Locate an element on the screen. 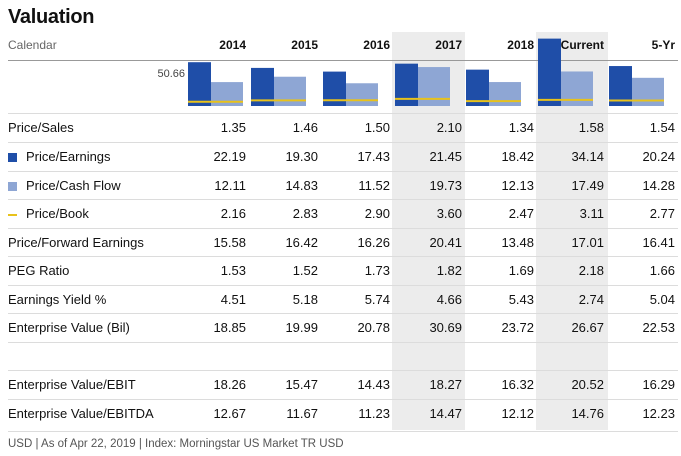 The height and width of the screenshot is (456, 681). table-cell: 16.26 is located at coordinates (373, 242).